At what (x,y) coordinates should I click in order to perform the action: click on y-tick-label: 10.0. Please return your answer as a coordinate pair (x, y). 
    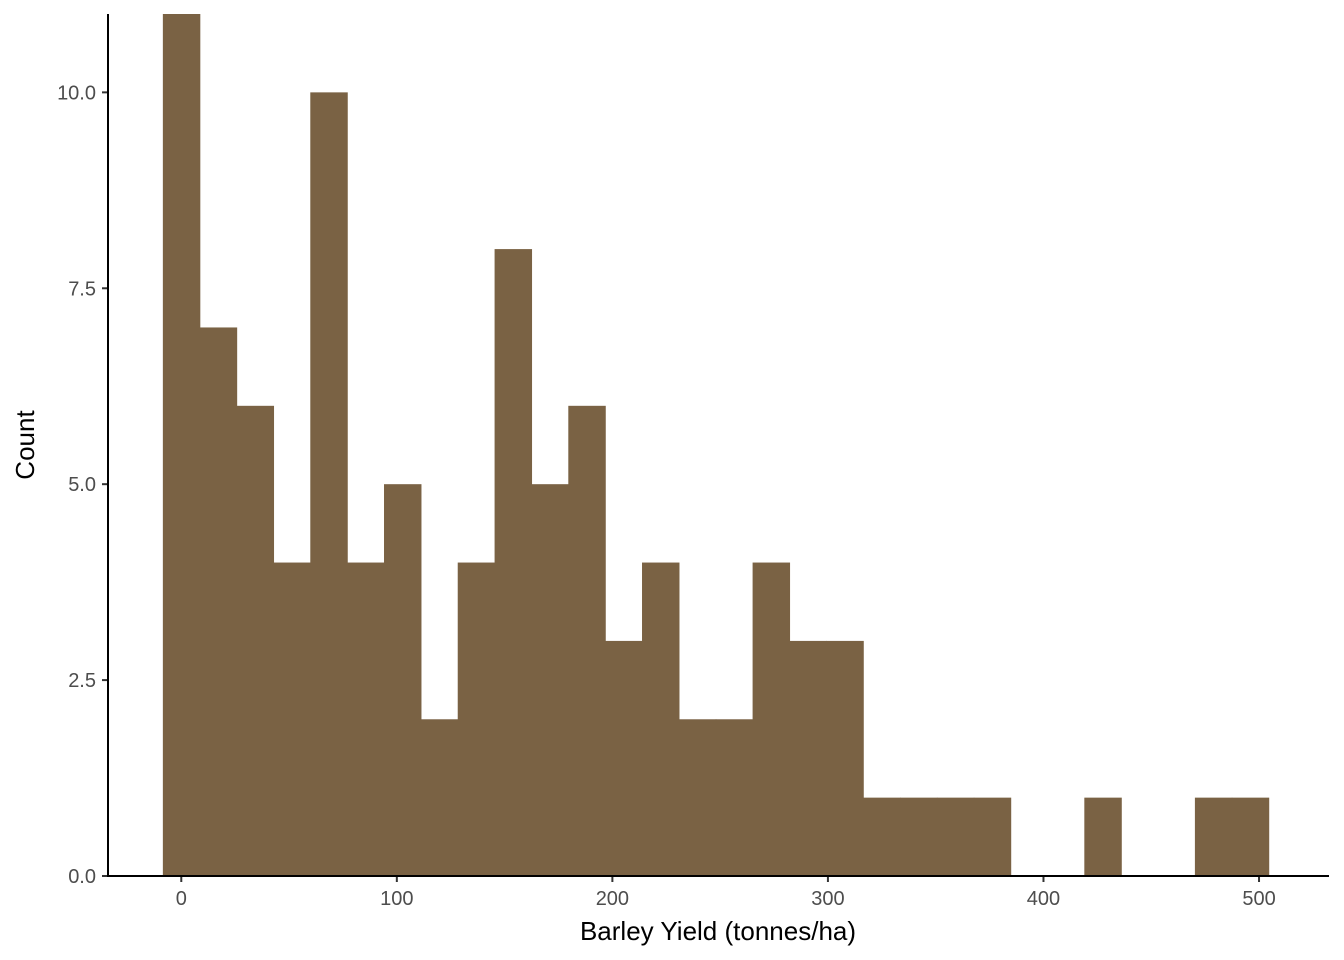
    Looking at the image, I should click on (76, 93).